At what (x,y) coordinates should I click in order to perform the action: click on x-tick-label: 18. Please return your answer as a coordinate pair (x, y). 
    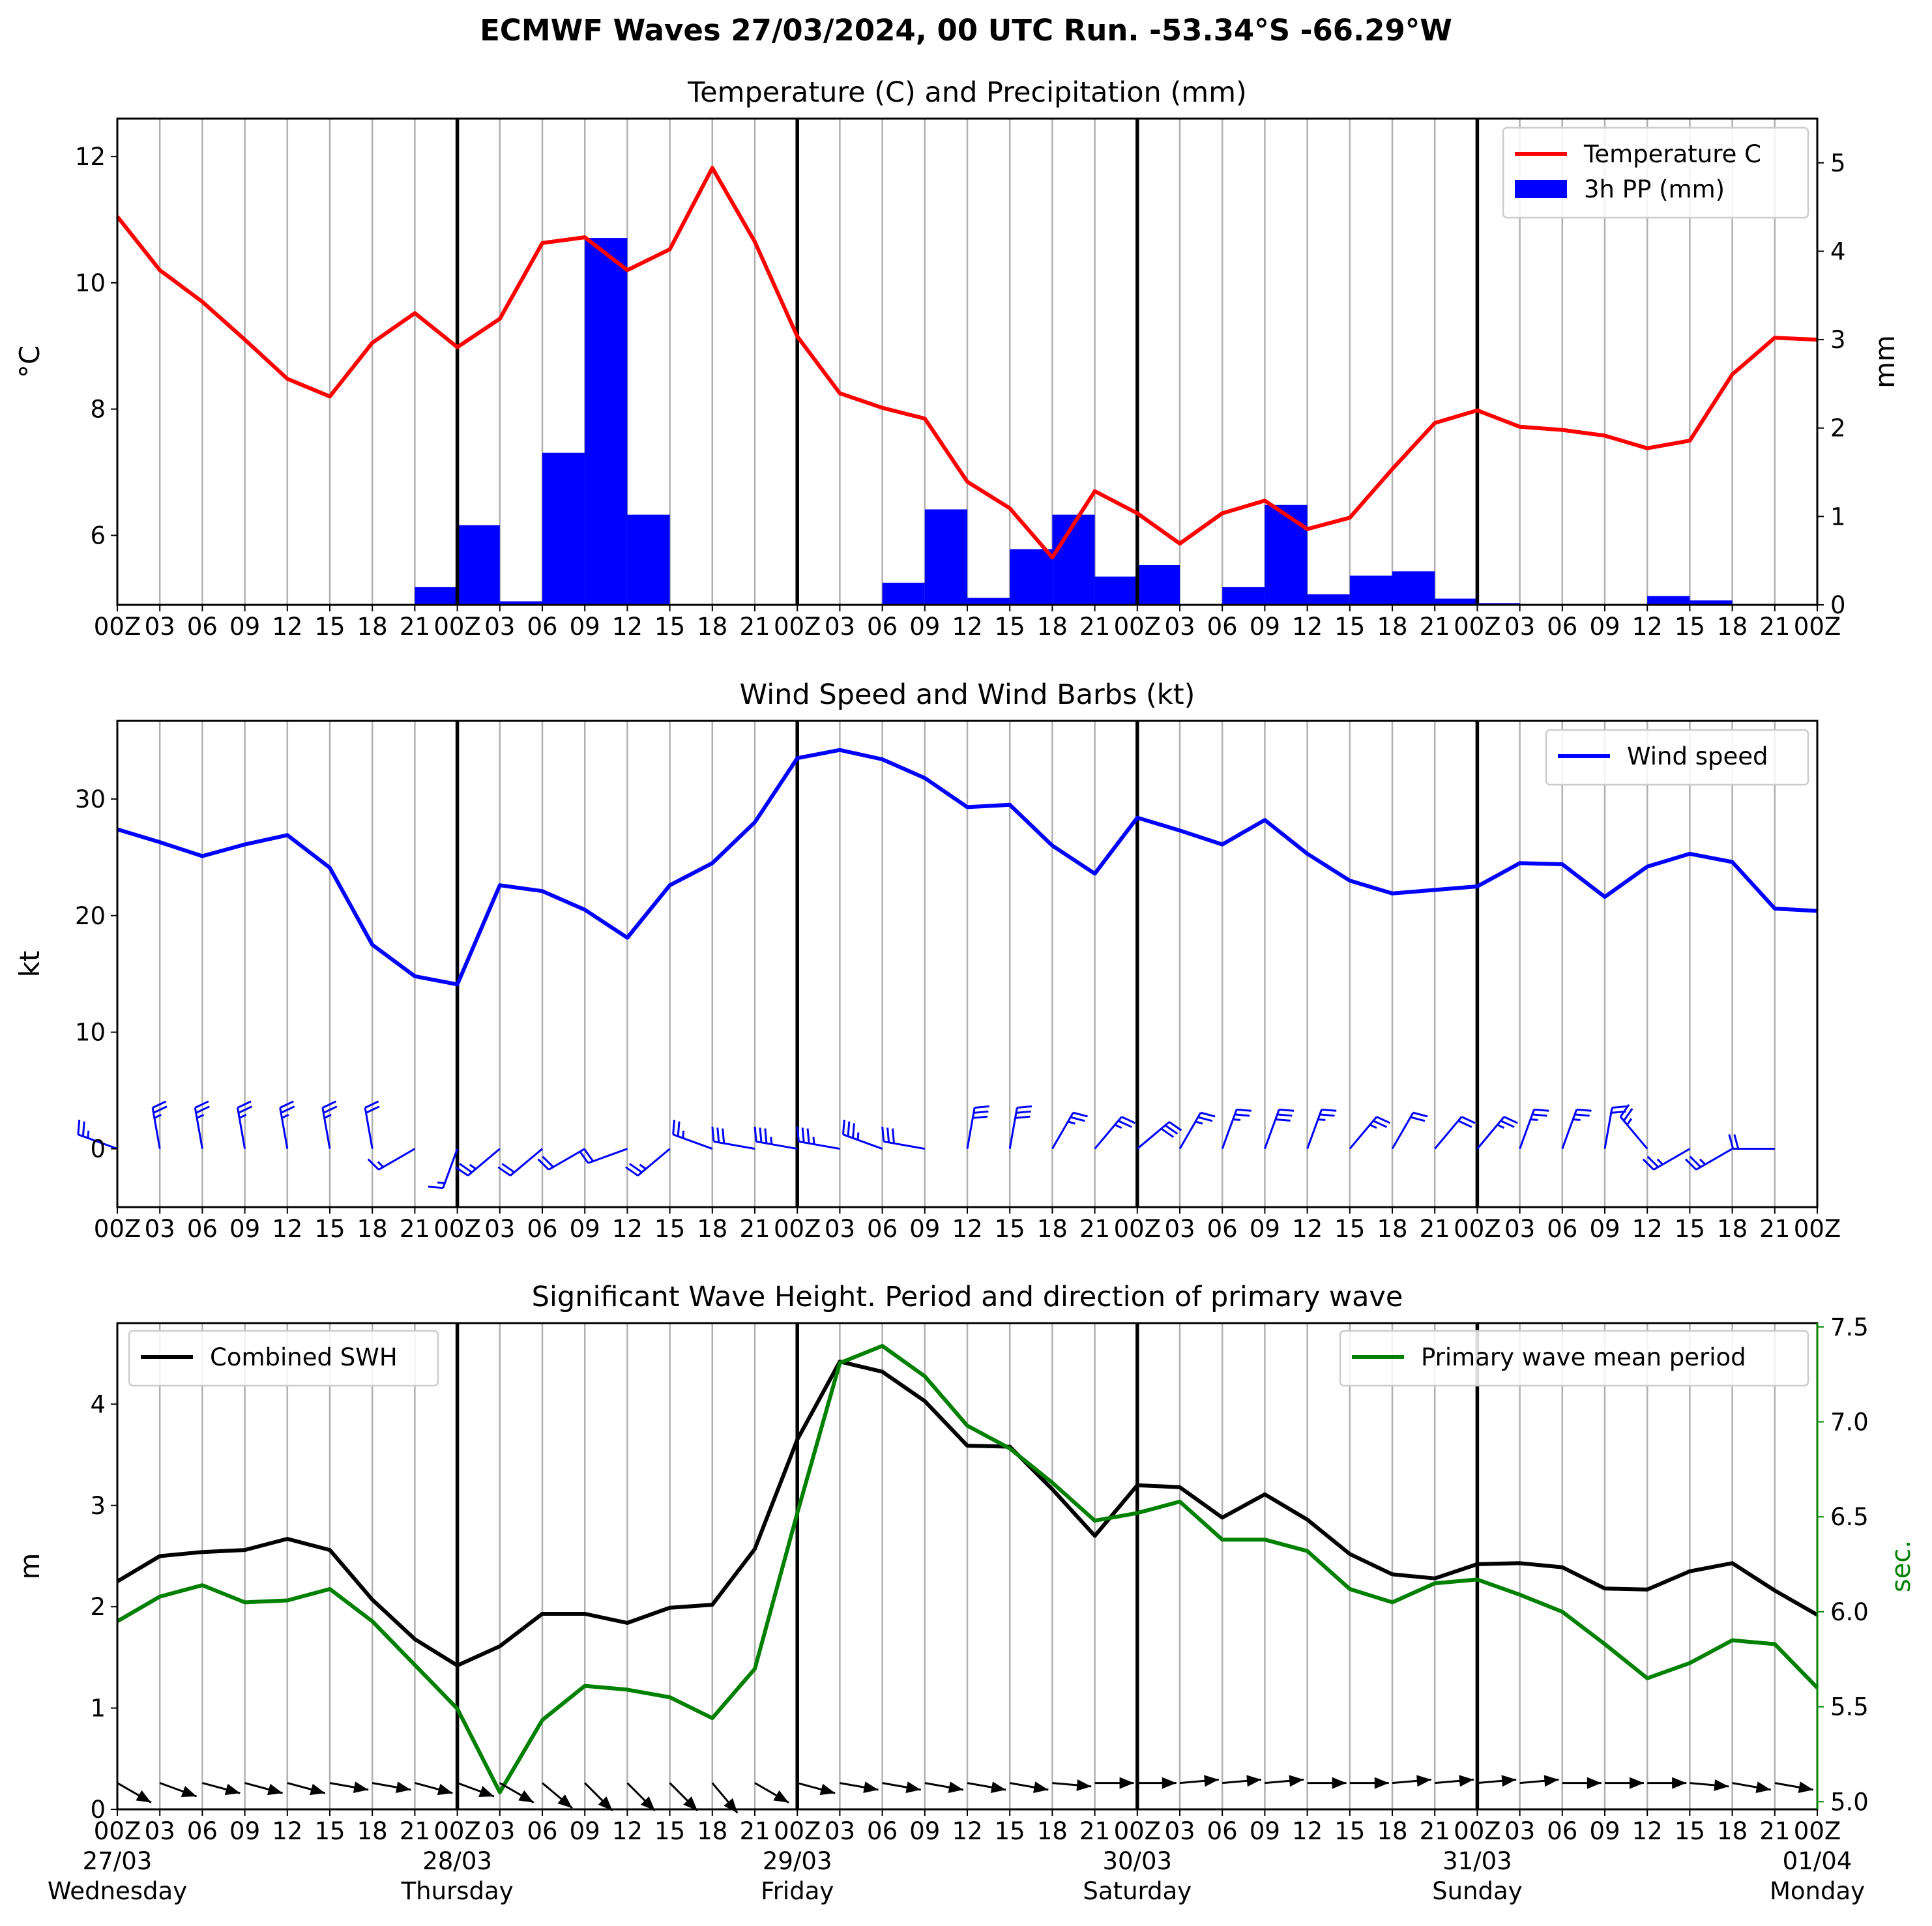
    Looking at the image, I should click on (1052, 1831).